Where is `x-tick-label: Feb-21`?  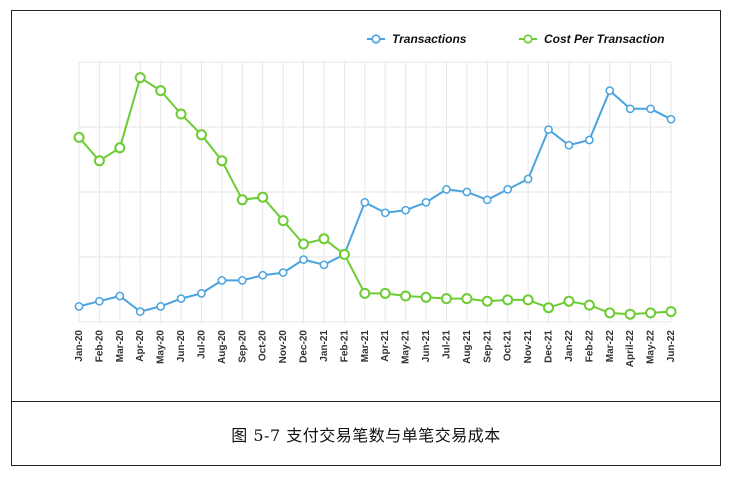
x-tick-label: Feb-21 is located at coordinates (344, 346).